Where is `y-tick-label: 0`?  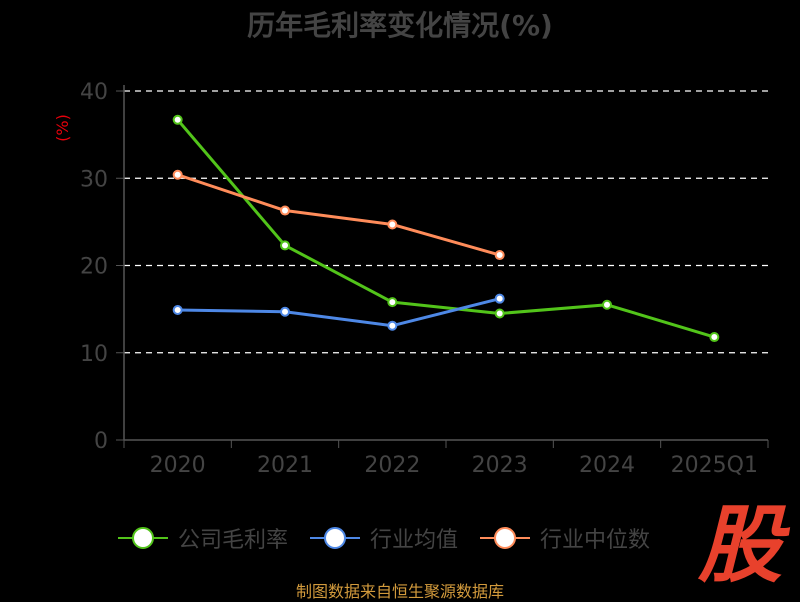
y-tick-label: 0 is located at coordinates (101, 441).